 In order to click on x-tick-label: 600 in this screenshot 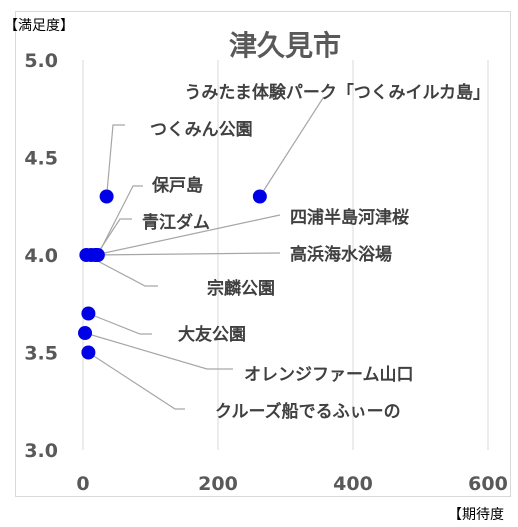, I will do `click(488, 484)`.